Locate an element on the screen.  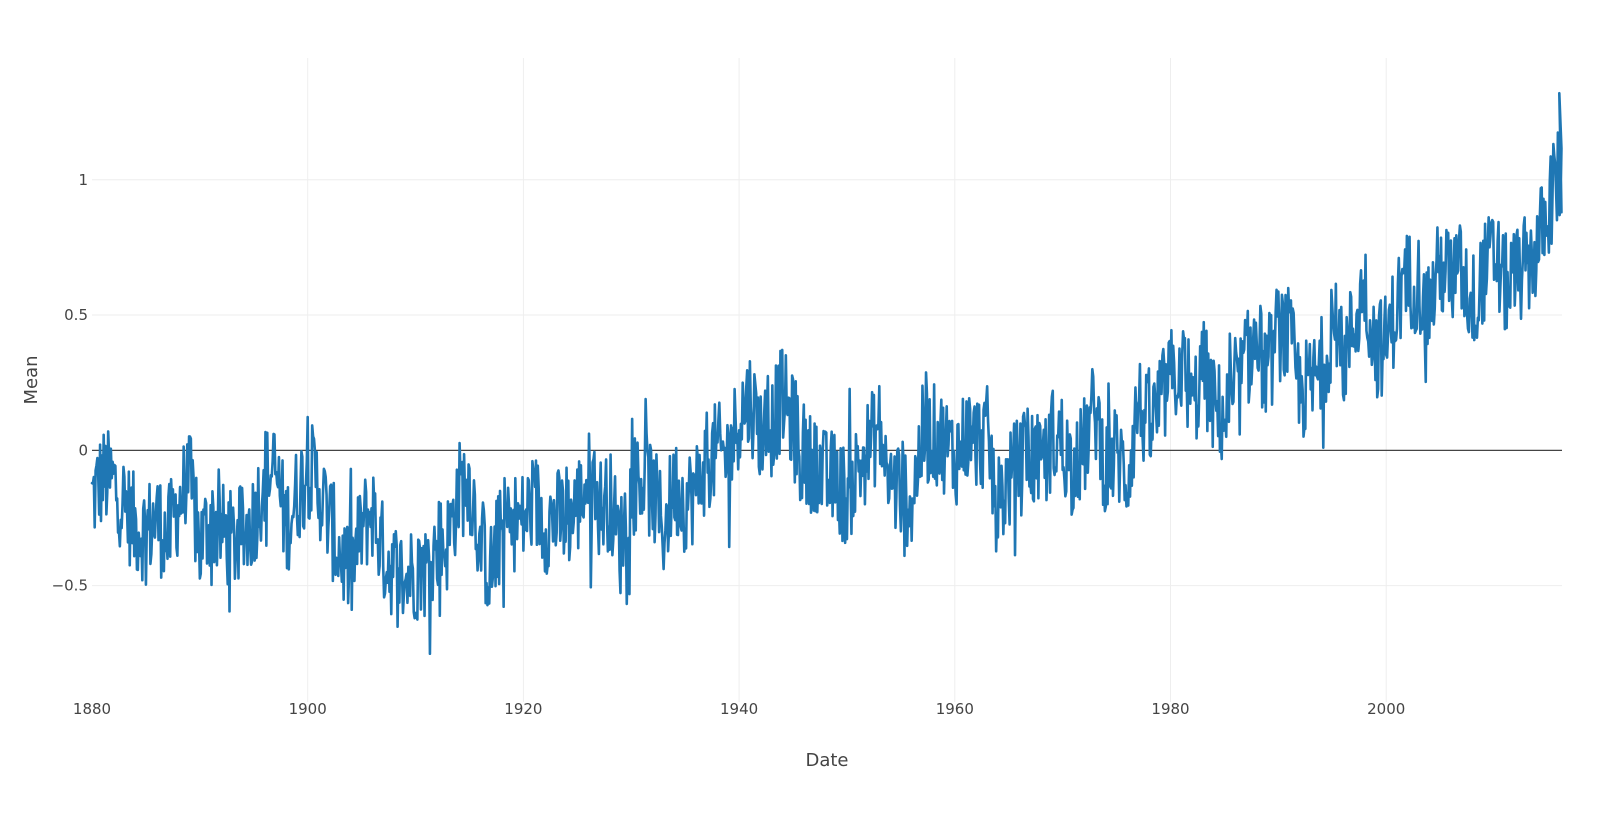
y-tick-label: 0.5 is located at coordinates (76, 315).